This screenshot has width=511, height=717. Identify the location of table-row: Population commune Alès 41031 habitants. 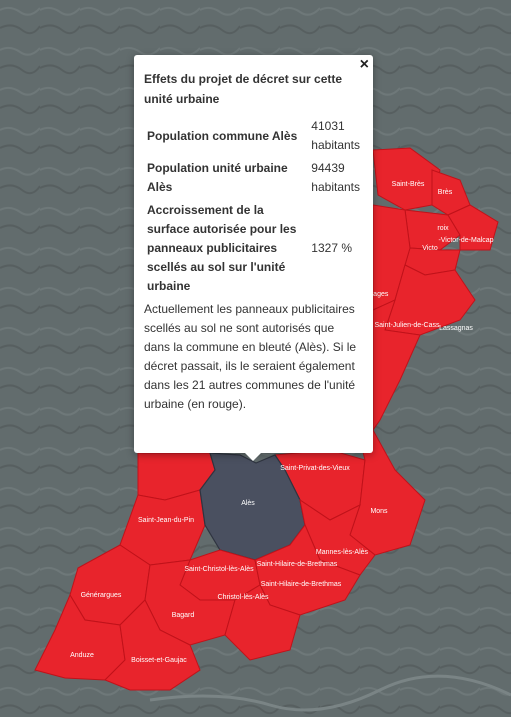
(253, 136).